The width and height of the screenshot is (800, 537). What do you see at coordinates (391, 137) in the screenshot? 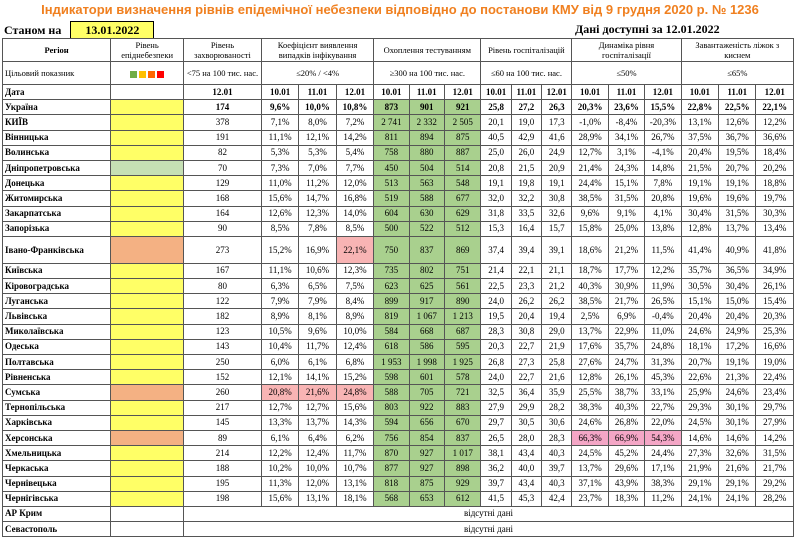
I see `testing-value: 811` at bounding box center [391, 137].